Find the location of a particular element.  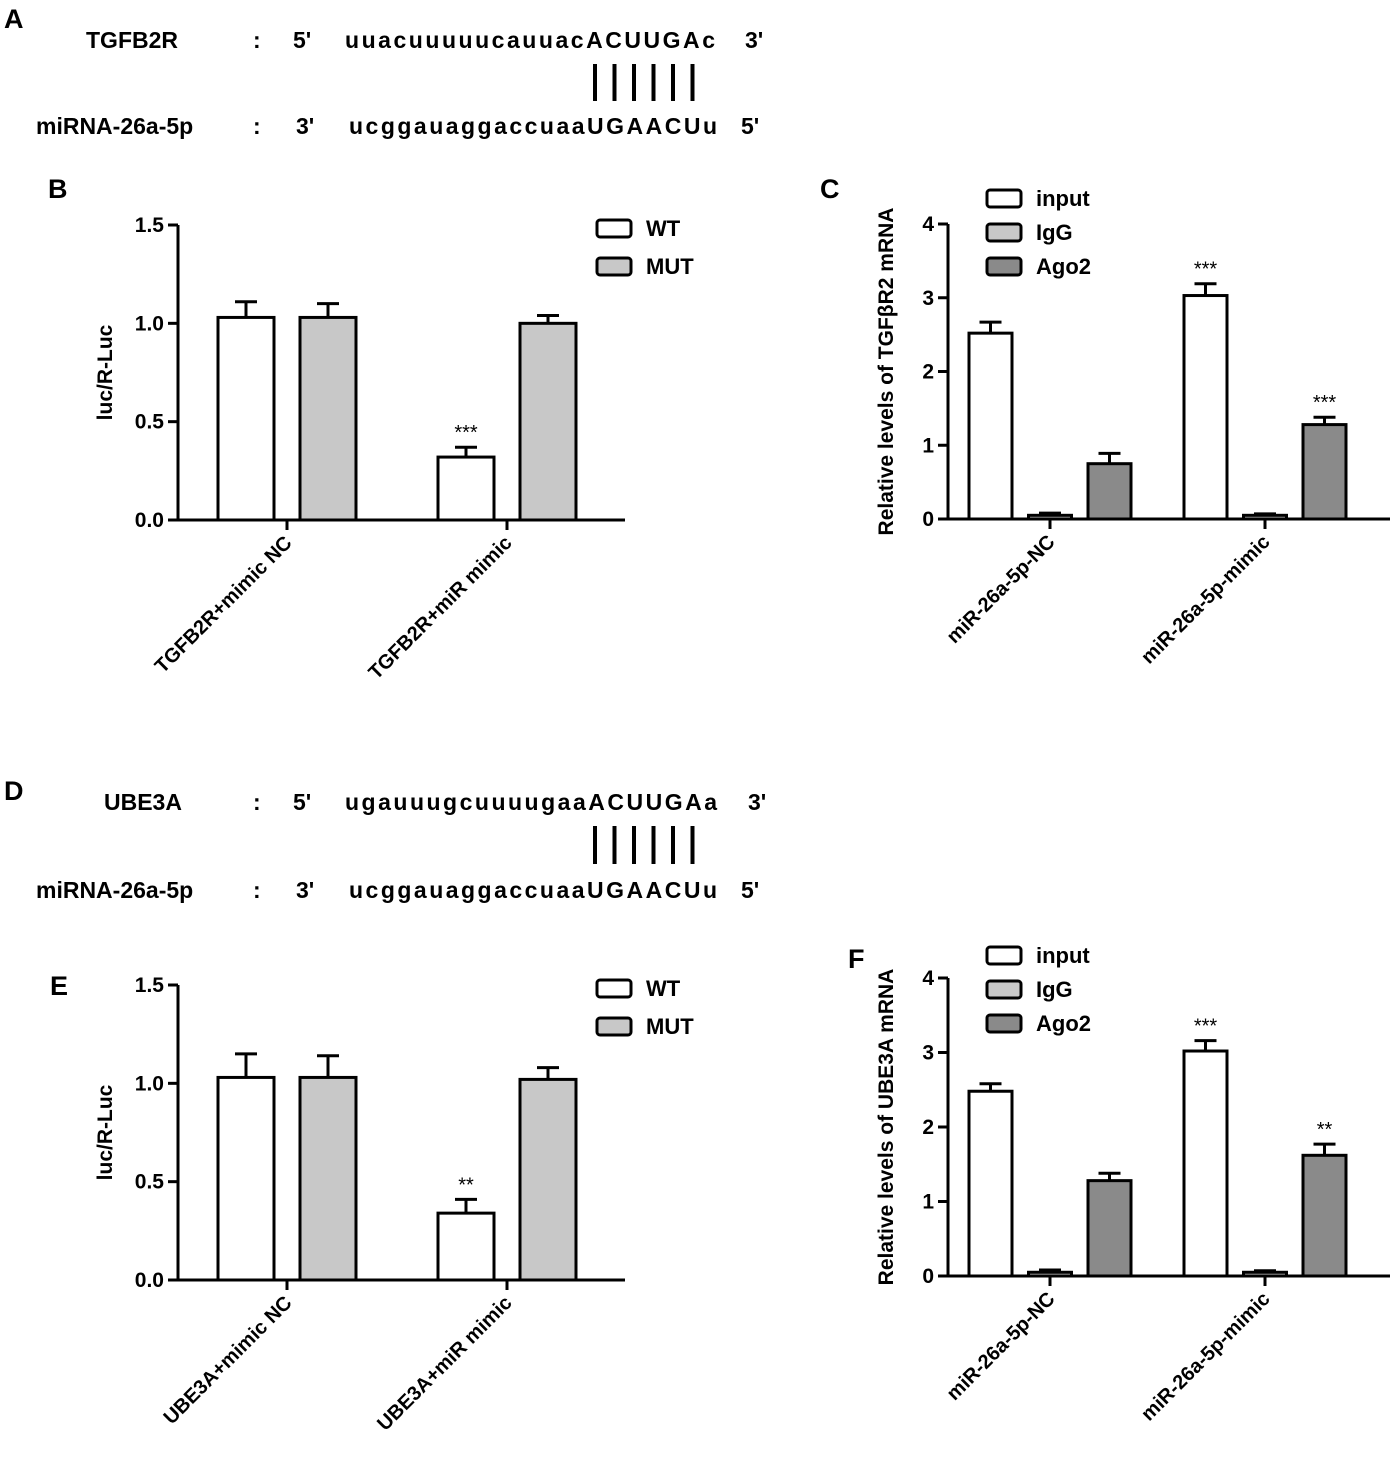

x-tick-label: UBE3A+miR mimic is located at coordinates (444, 1363).